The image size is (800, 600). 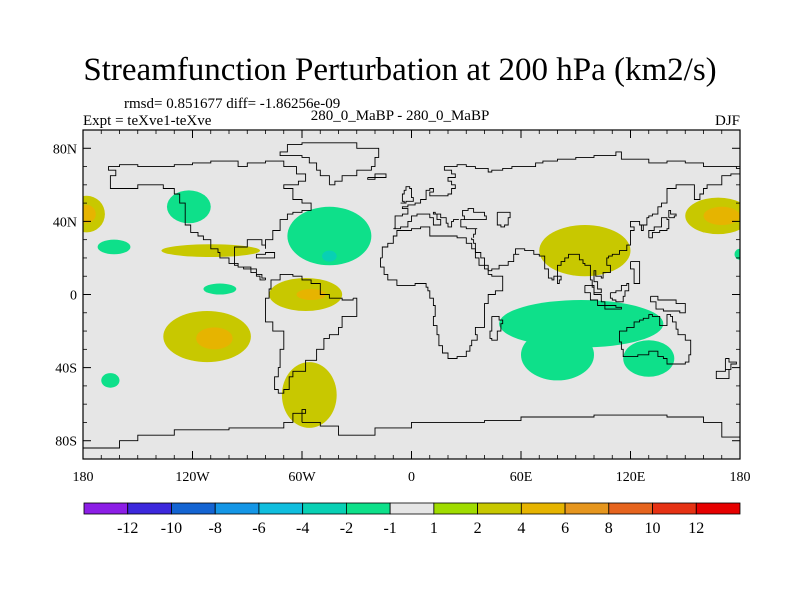 I want to click on y-tick-label: 80N, so click(x=65, y=149).